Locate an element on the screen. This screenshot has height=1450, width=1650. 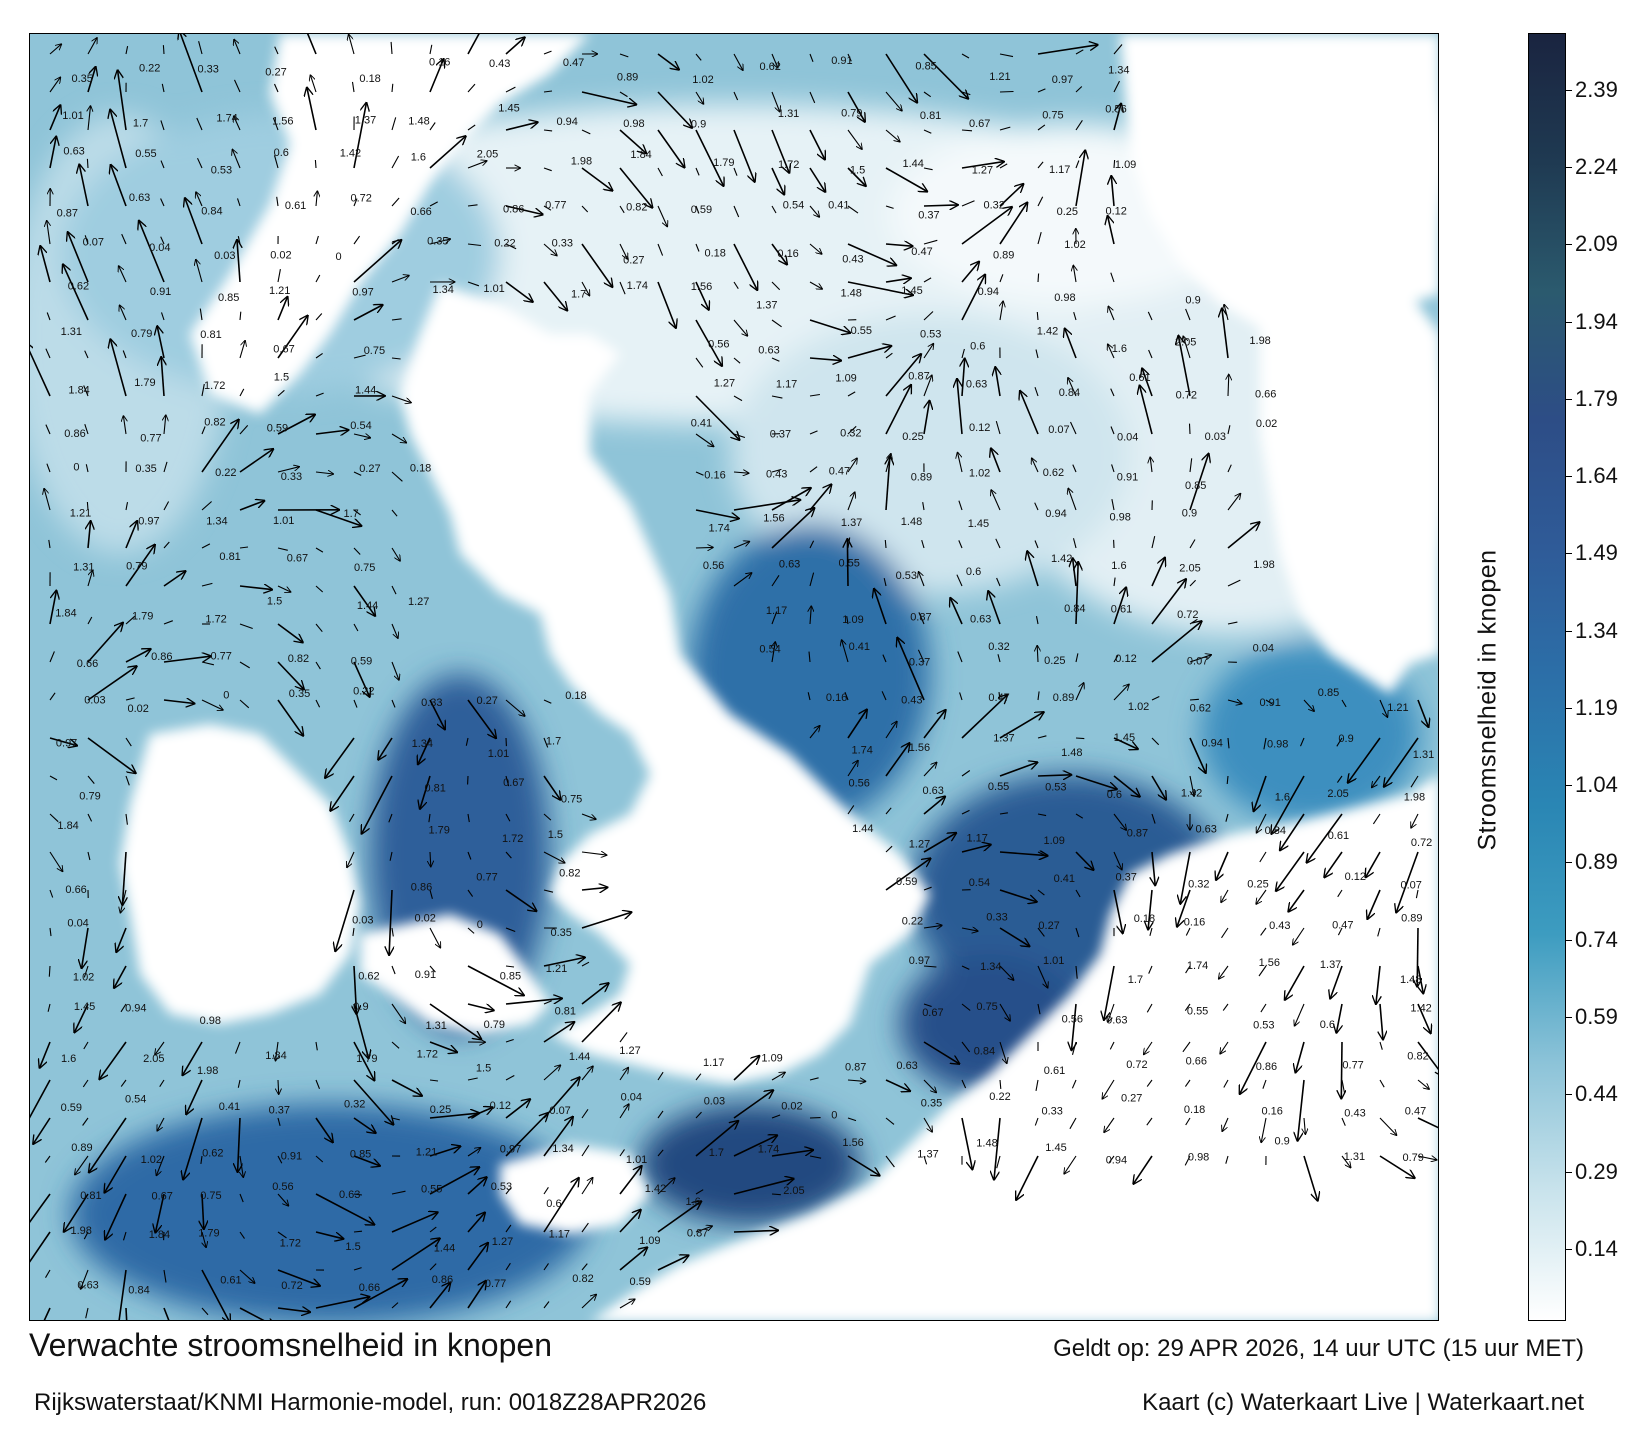
speed-value-label: 1.44 is located at coordinates (444, 1249).